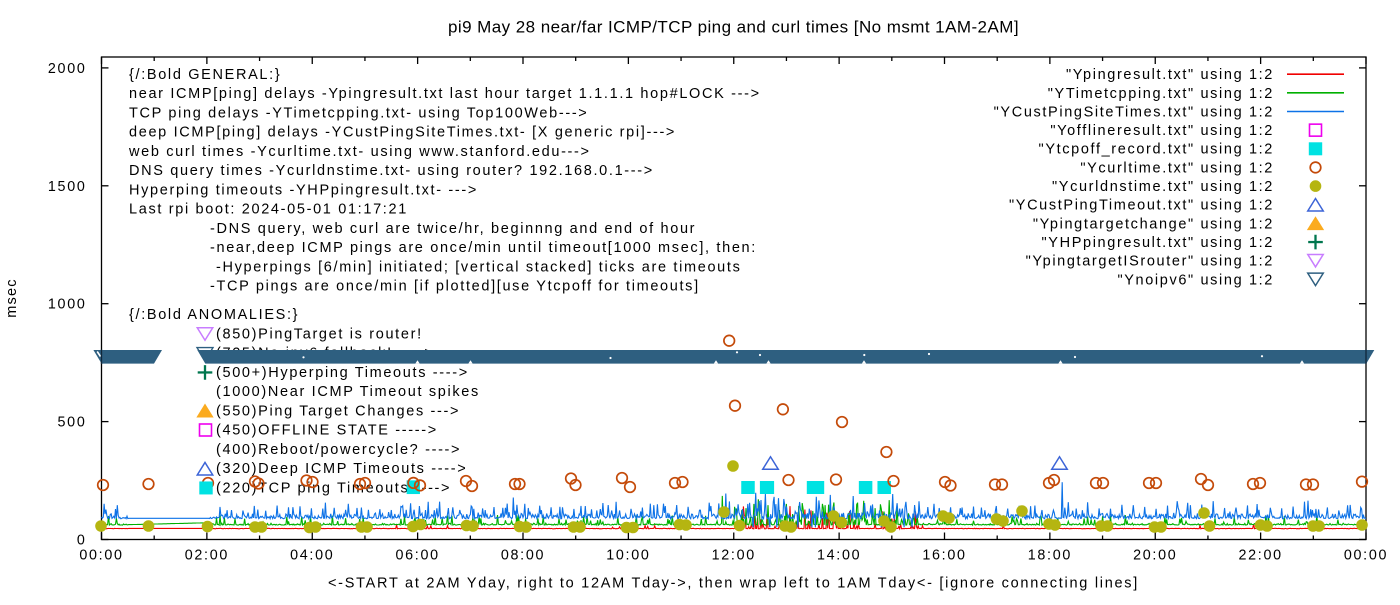 The height and width of the screenshot is (605, 1400). I want to click on svg-text: (500+)Hyperping Timeouts ---->, so click(342, 373).